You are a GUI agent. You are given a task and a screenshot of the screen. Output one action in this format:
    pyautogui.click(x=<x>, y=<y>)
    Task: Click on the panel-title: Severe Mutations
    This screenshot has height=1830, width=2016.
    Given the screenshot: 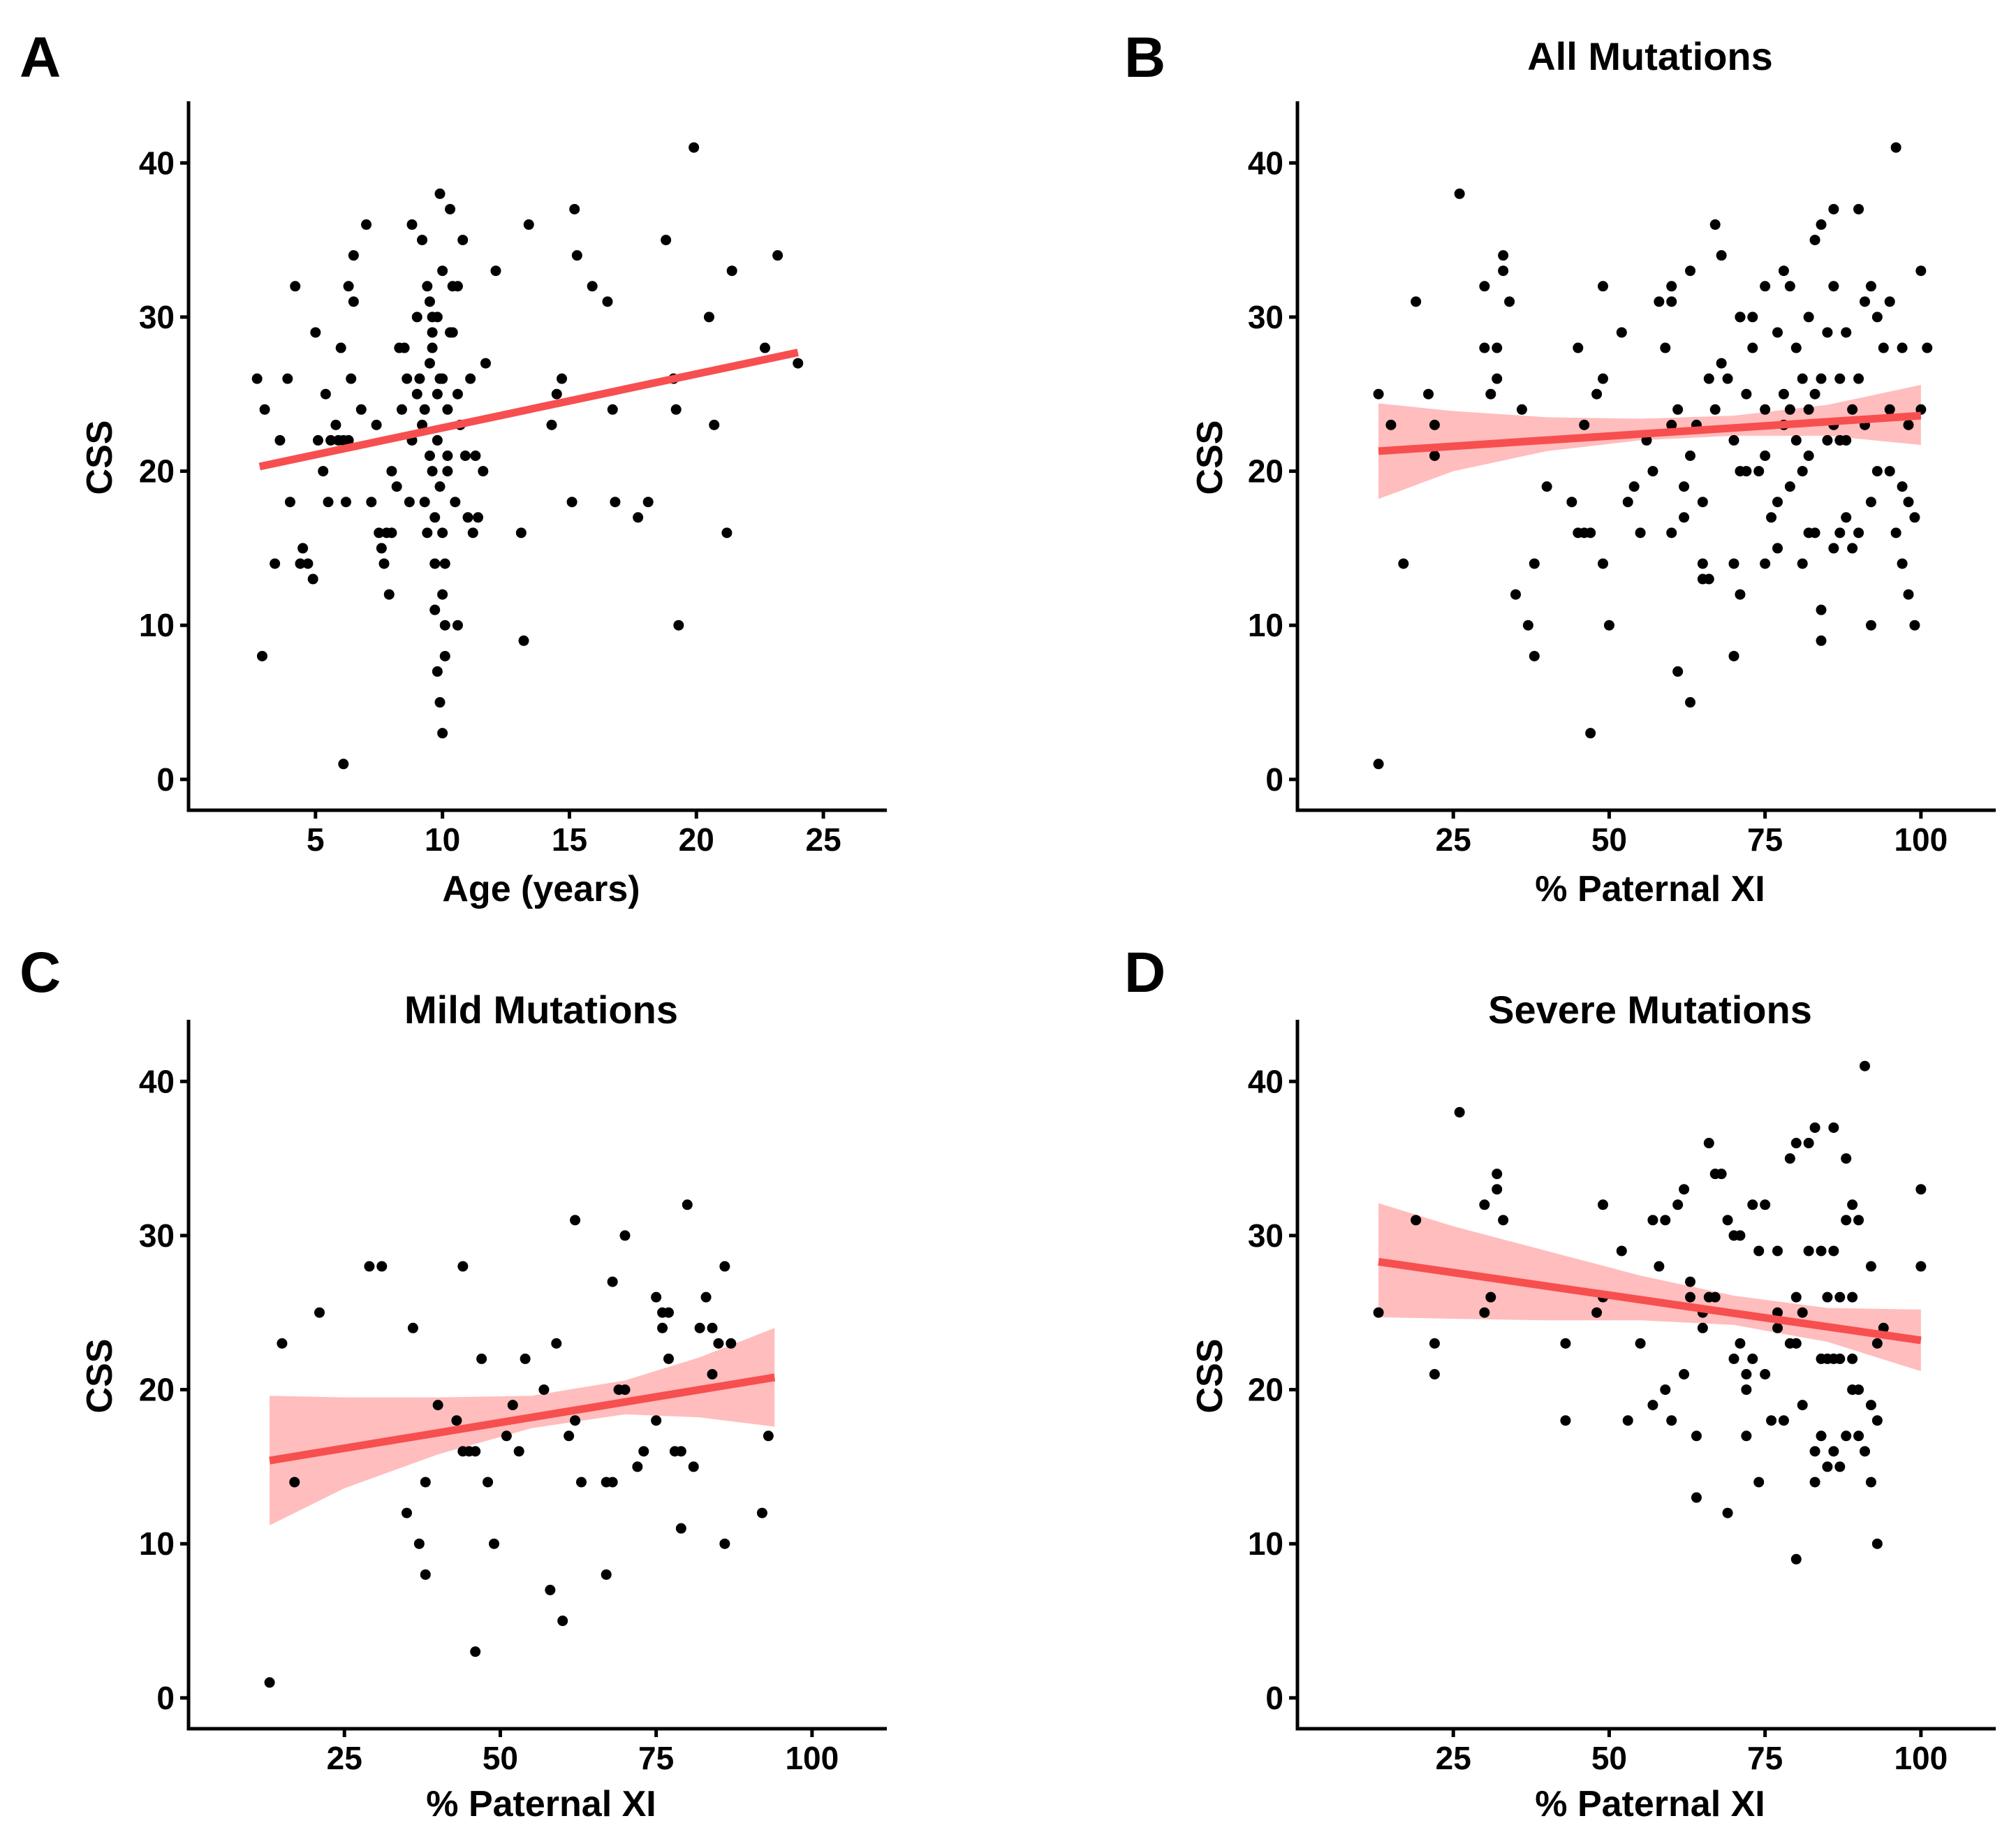 What is the action you would take?
    pyautogui.click(x=1650, y=1010)
    